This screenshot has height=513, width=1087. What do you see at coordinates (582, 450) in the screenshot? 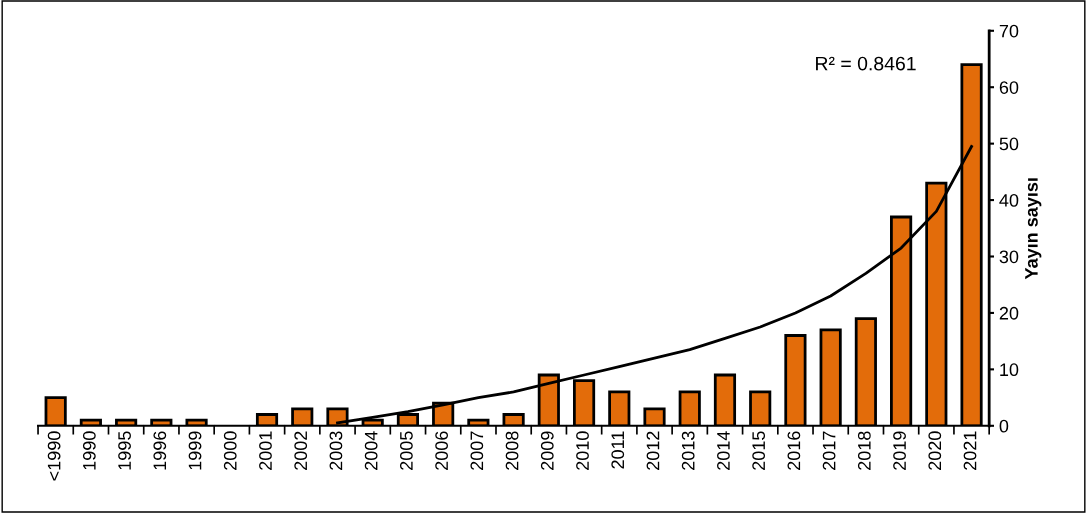
I see `x-tick-label: 2010` at bounding box center [582, 450].